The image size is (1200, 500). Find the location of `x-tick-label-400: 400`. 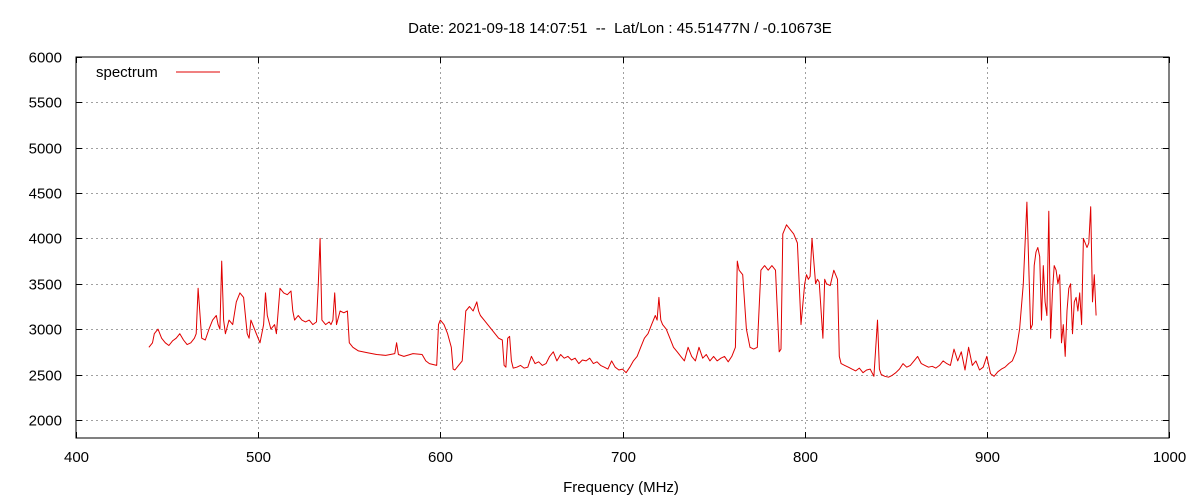

x-tick-label-400: 400 is located at coordinates (76, 457).